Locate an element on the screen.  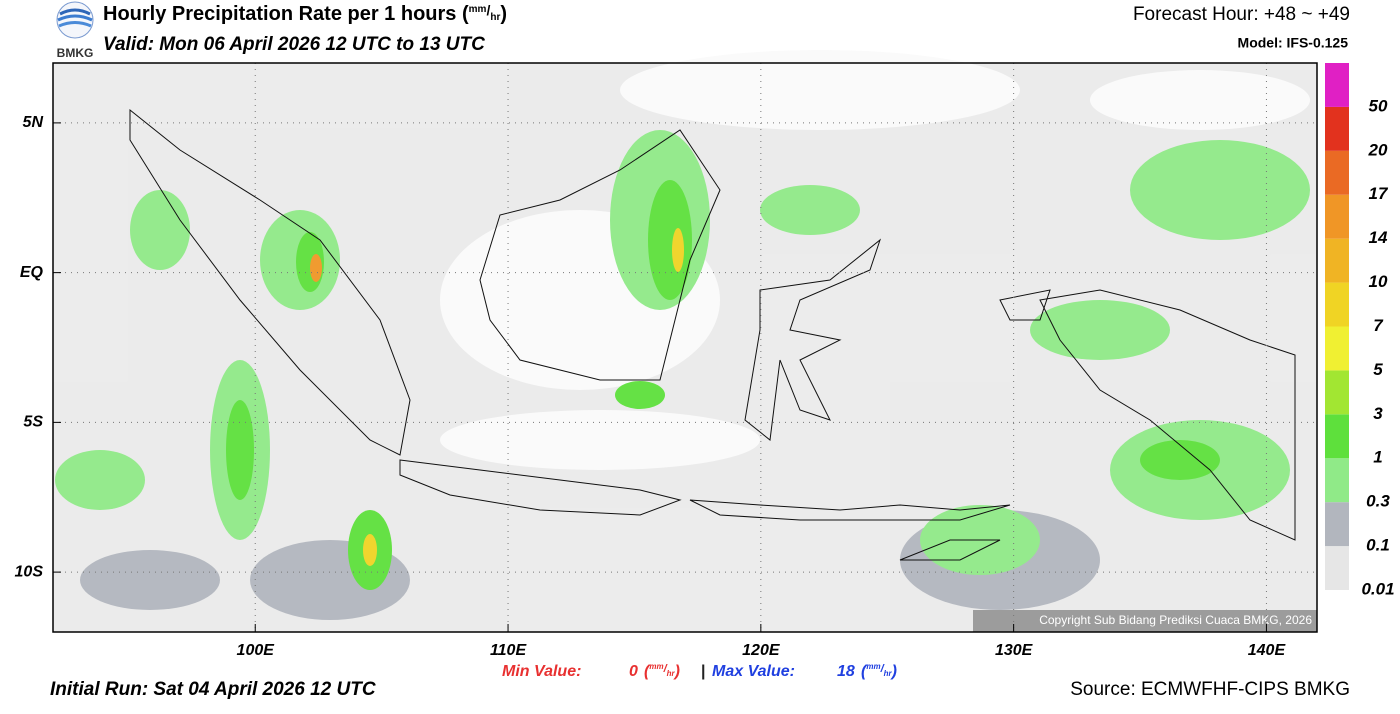
colorbar-label: 17 is located at coordinates (1379, 193).